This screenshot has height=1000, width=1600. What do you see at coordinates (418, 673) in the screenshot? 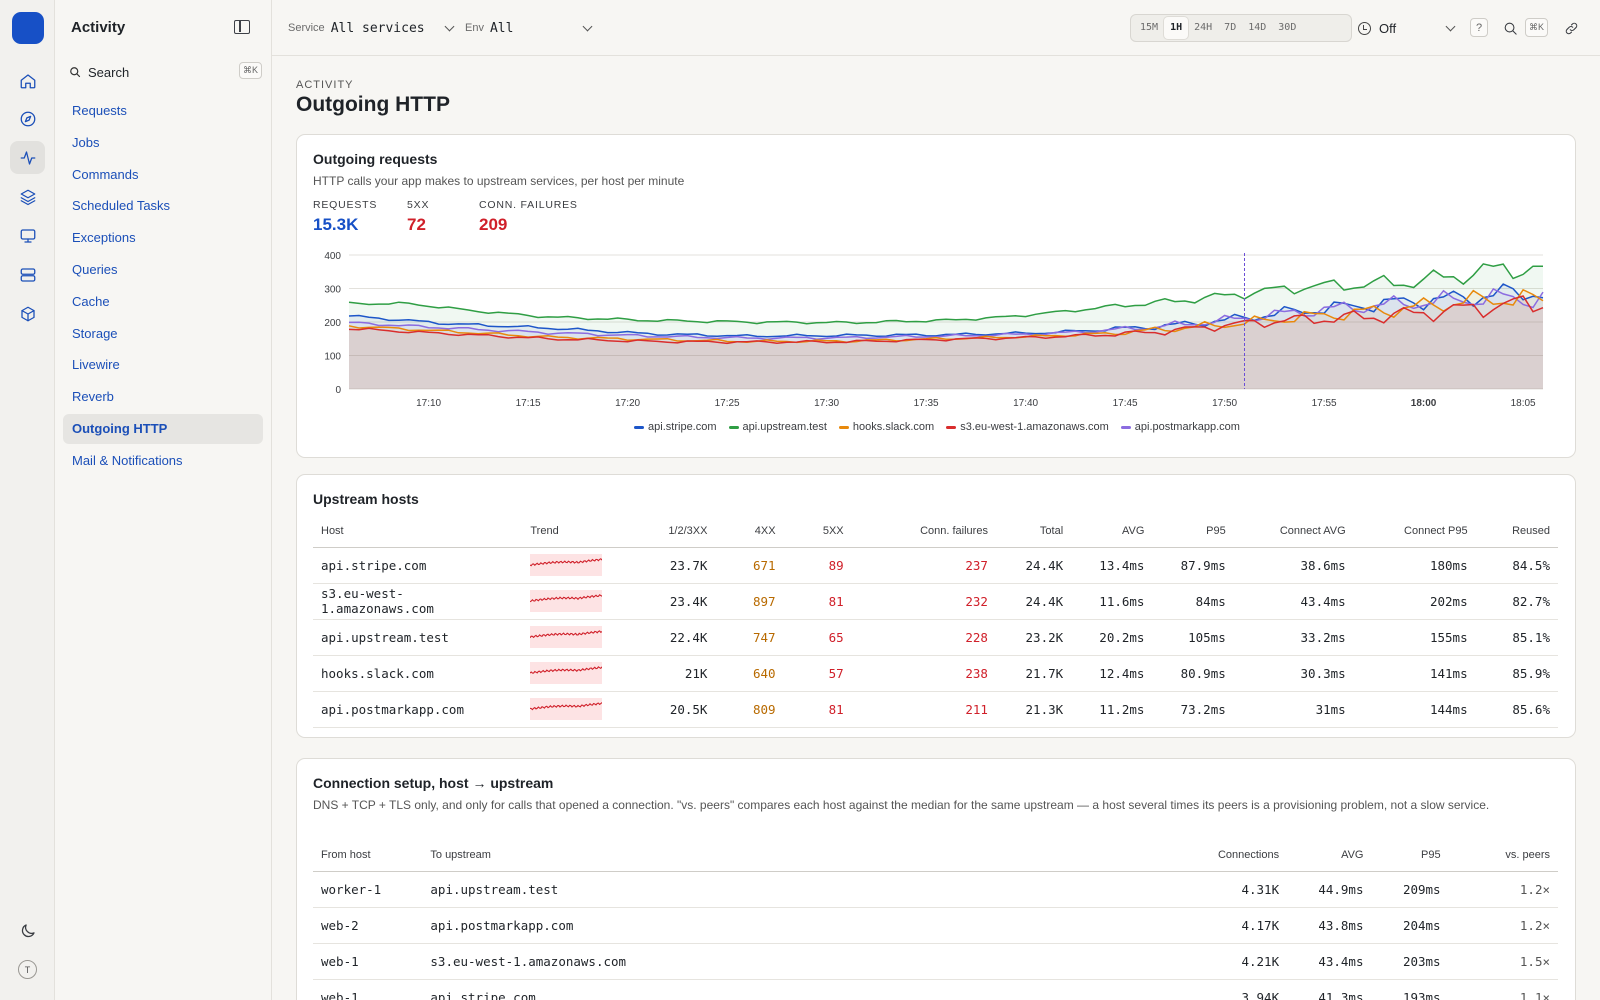
I see `host-cell: hooks.slack.com` at bounding box center [418, 673].